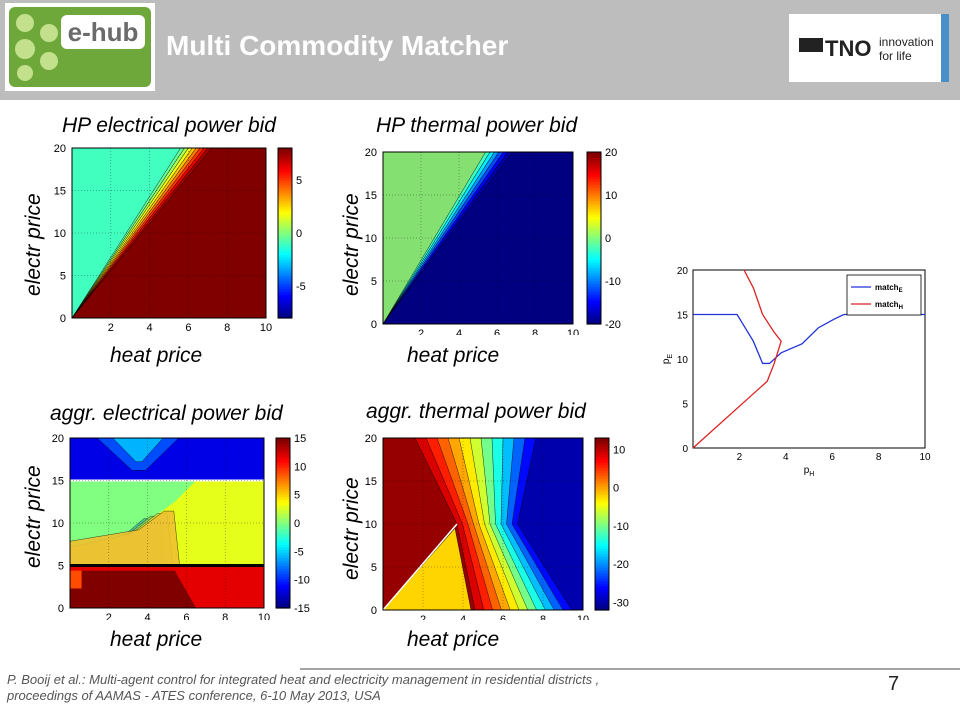 This screenshot has height=720, width=960. Describe the element at coordinates (76, 579) in the screenshot. I see `region-bottom-left` at that location.